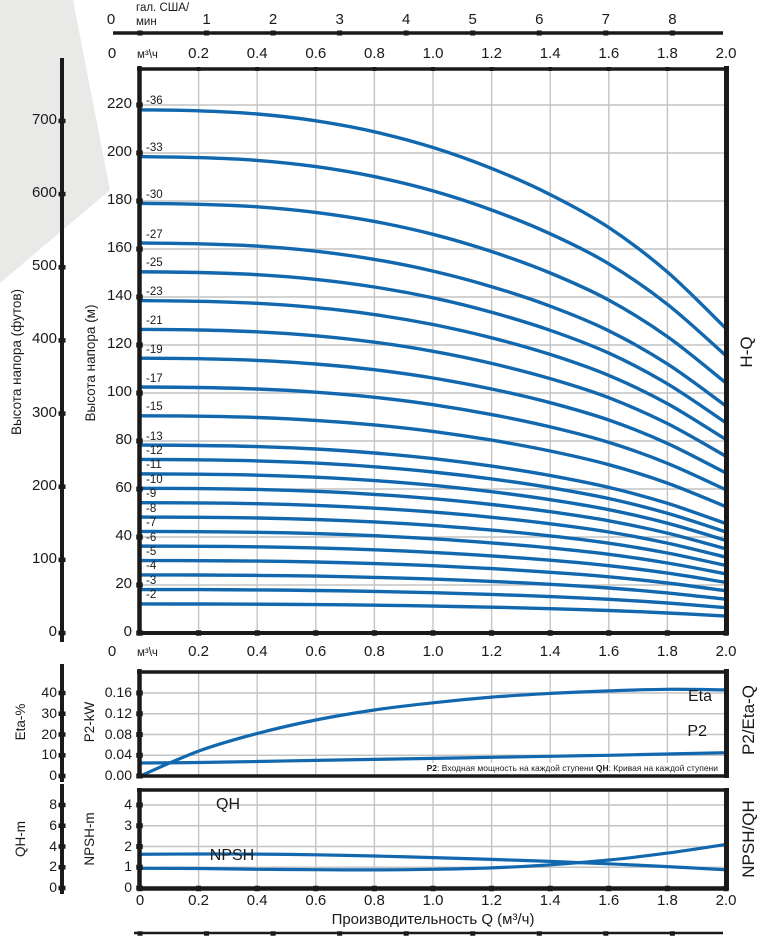 The image size is (764, 938). I want to click on y-axis-title-meters: Высота напора (м), so click(90, 363).